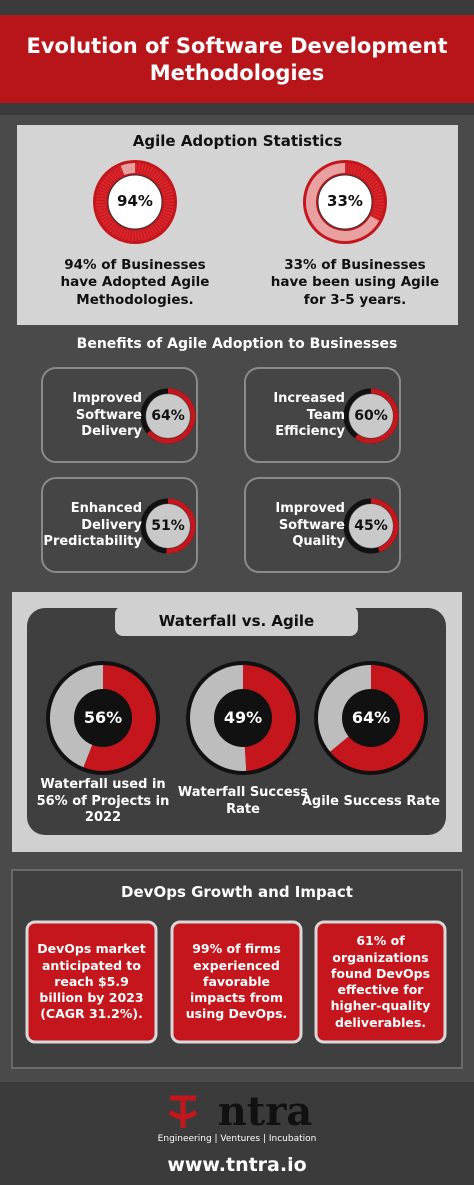 The image size is (474, 1185). Describe the element at coordinates (237, 892) in the screenshot. I see `section-heading: DevOps Growth and Impact` at that location.